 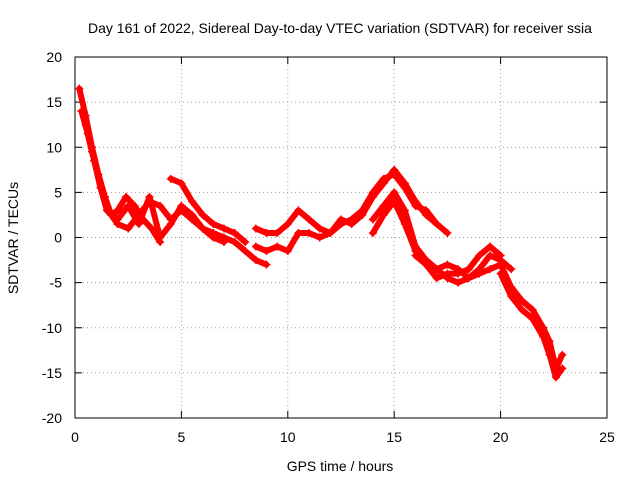 What do you see at coordinates (501, 437) in the screenshot?
I see `x-tick-label: 20` at bounding box center [501, 437].